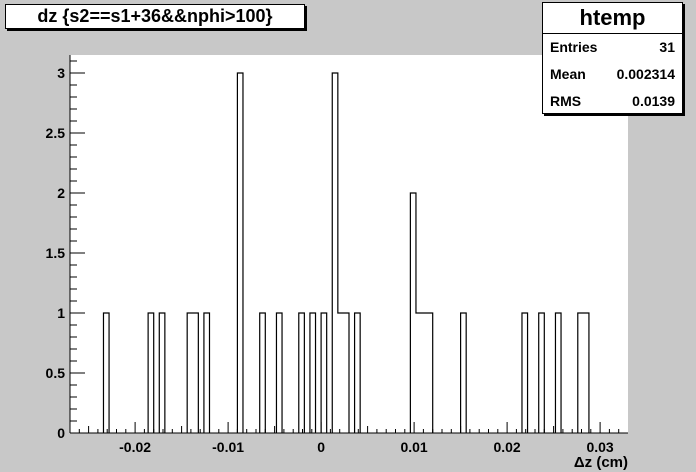 This screenshot has width=696, height=472. Describe the element at coordinates (135, 447) in the screenshot. I see `x-tick-label: -0.02` at that location.